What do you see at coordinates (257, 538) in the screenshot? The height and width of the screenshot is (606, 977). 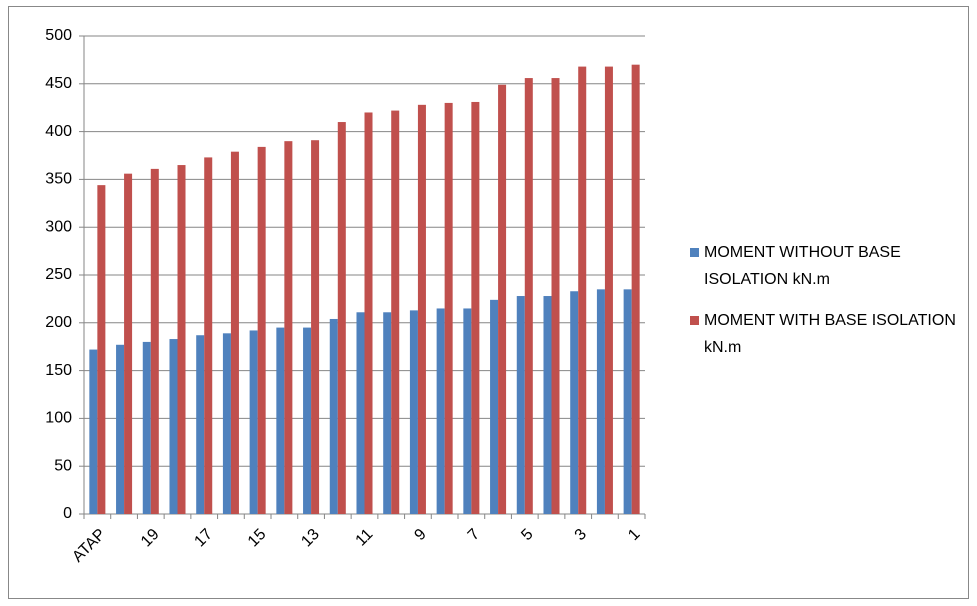 I see `x-tick-label: 15` at bounding box center [257, 538].